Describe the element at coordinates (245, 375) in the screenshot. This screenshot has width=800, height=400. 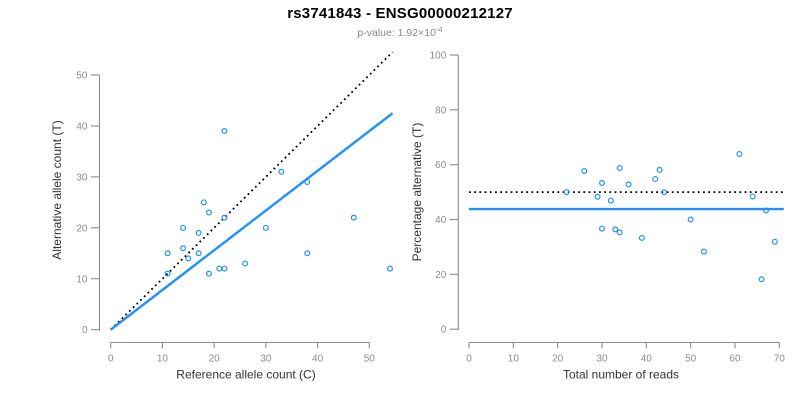
I see `x-axis-title: Reference allele count (C)` at that location.